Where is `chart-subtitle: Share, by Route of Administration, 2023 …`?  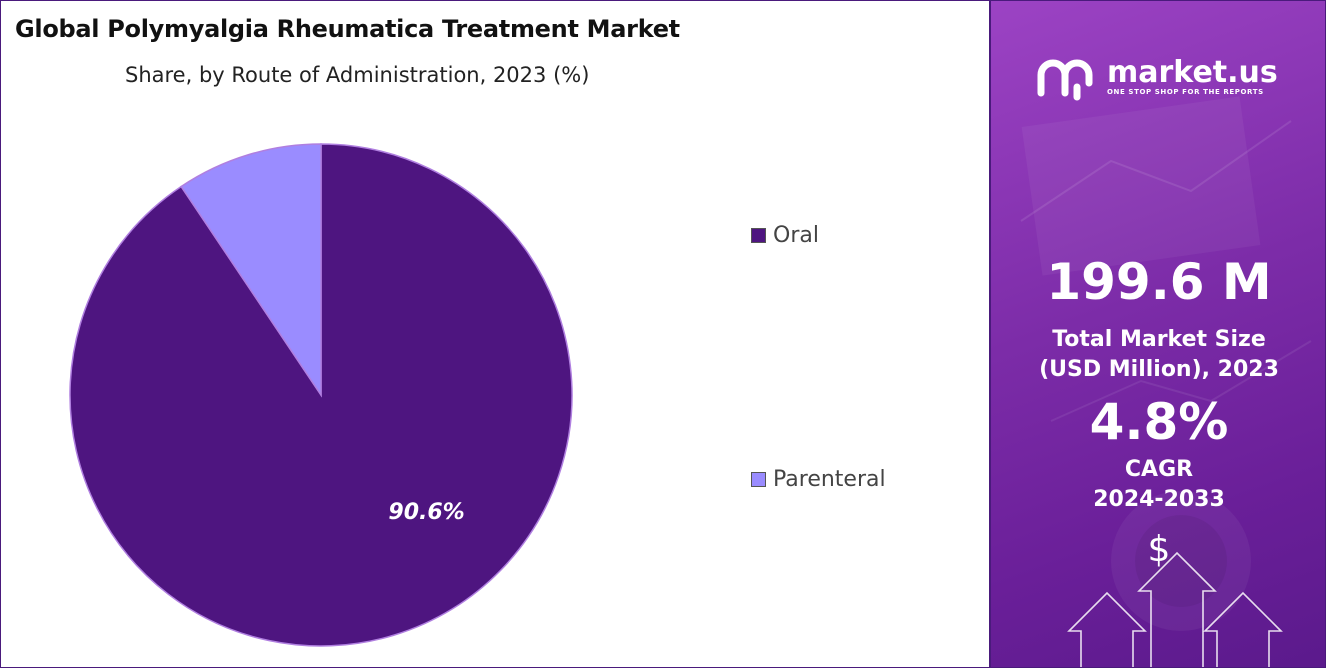
chart-subtitle: Share, by Route of Administration, 2023 … is located at coordinates (357, 75).